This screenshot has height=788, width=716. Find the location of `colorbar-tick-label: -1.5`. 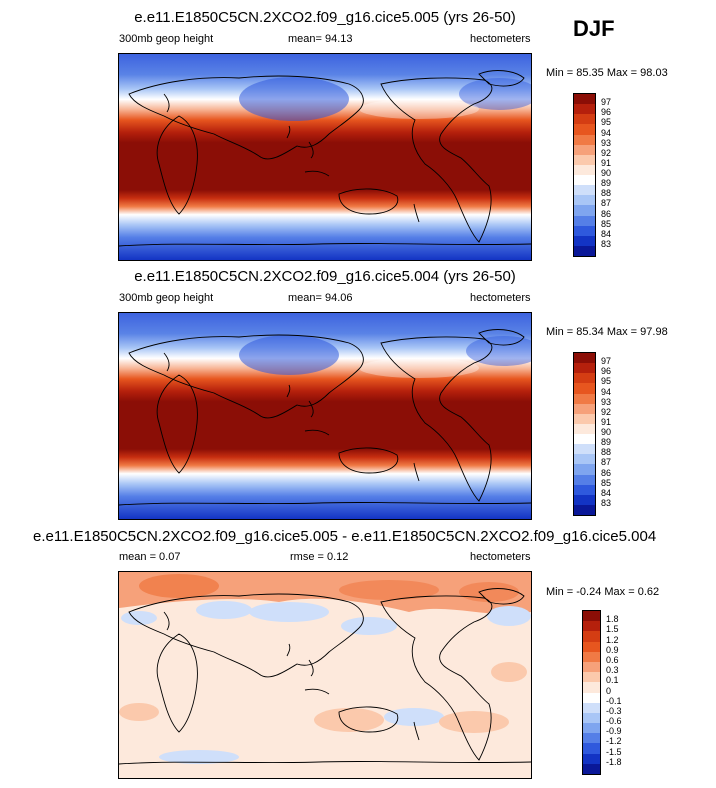

colorbar-tick-label: -1.5 is located at coordinates (614, 751).